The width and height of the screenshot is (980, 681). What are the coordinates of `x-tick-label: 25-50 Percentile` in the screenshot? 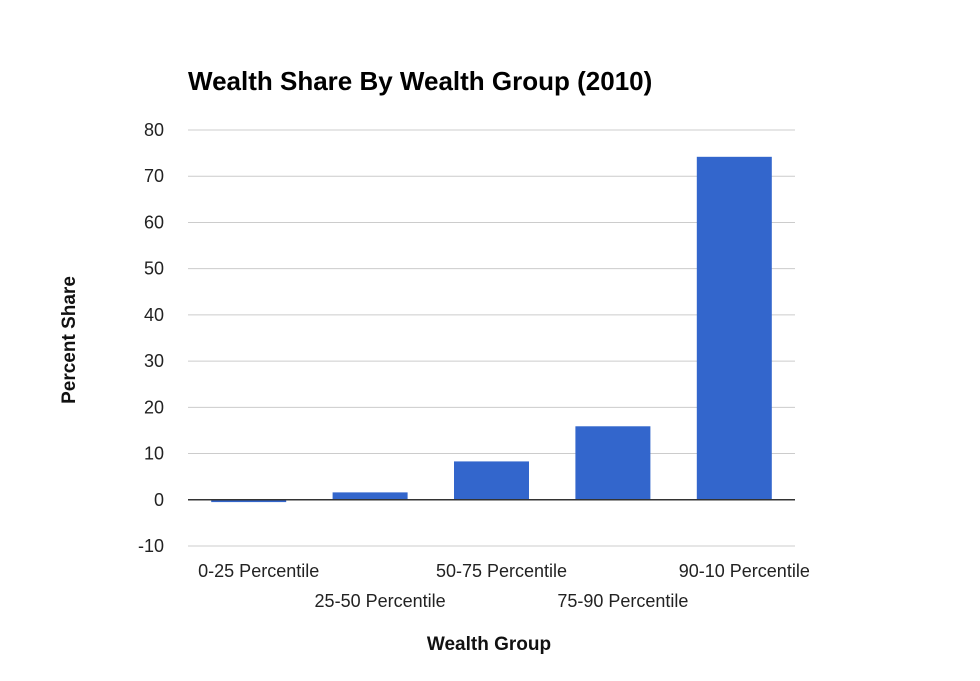 It's located at (380, 601).